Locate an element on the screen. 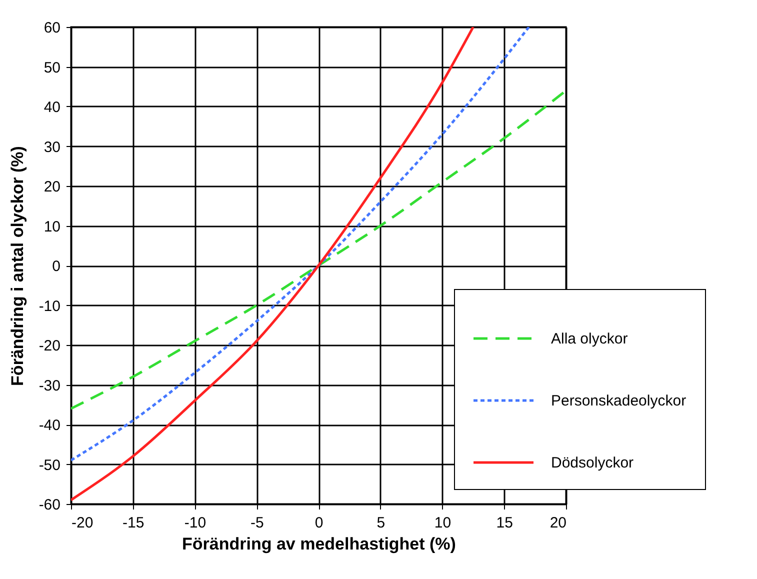 This screenshot has height=579, width=757. y-axis-title: Förändring i antal olyckor (%) is located at coordinates (17, 266).